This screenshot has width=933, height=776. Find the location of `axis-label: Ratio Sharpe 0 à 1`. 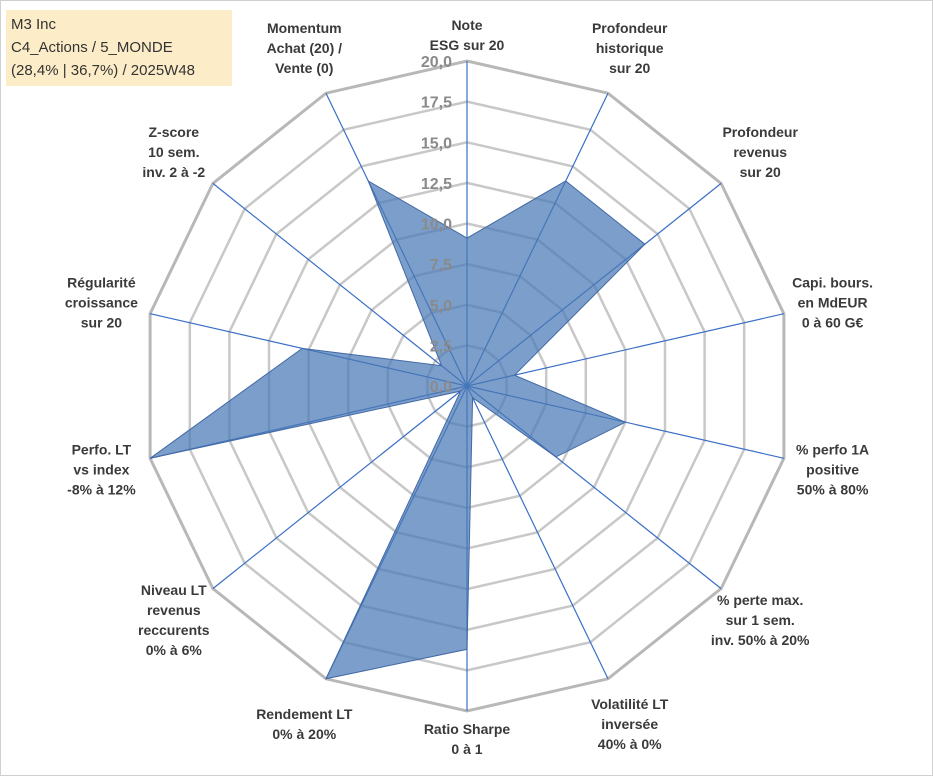

axis-label: Ratio Sharpe 0 à 1 is located at coordinates (467, 739).